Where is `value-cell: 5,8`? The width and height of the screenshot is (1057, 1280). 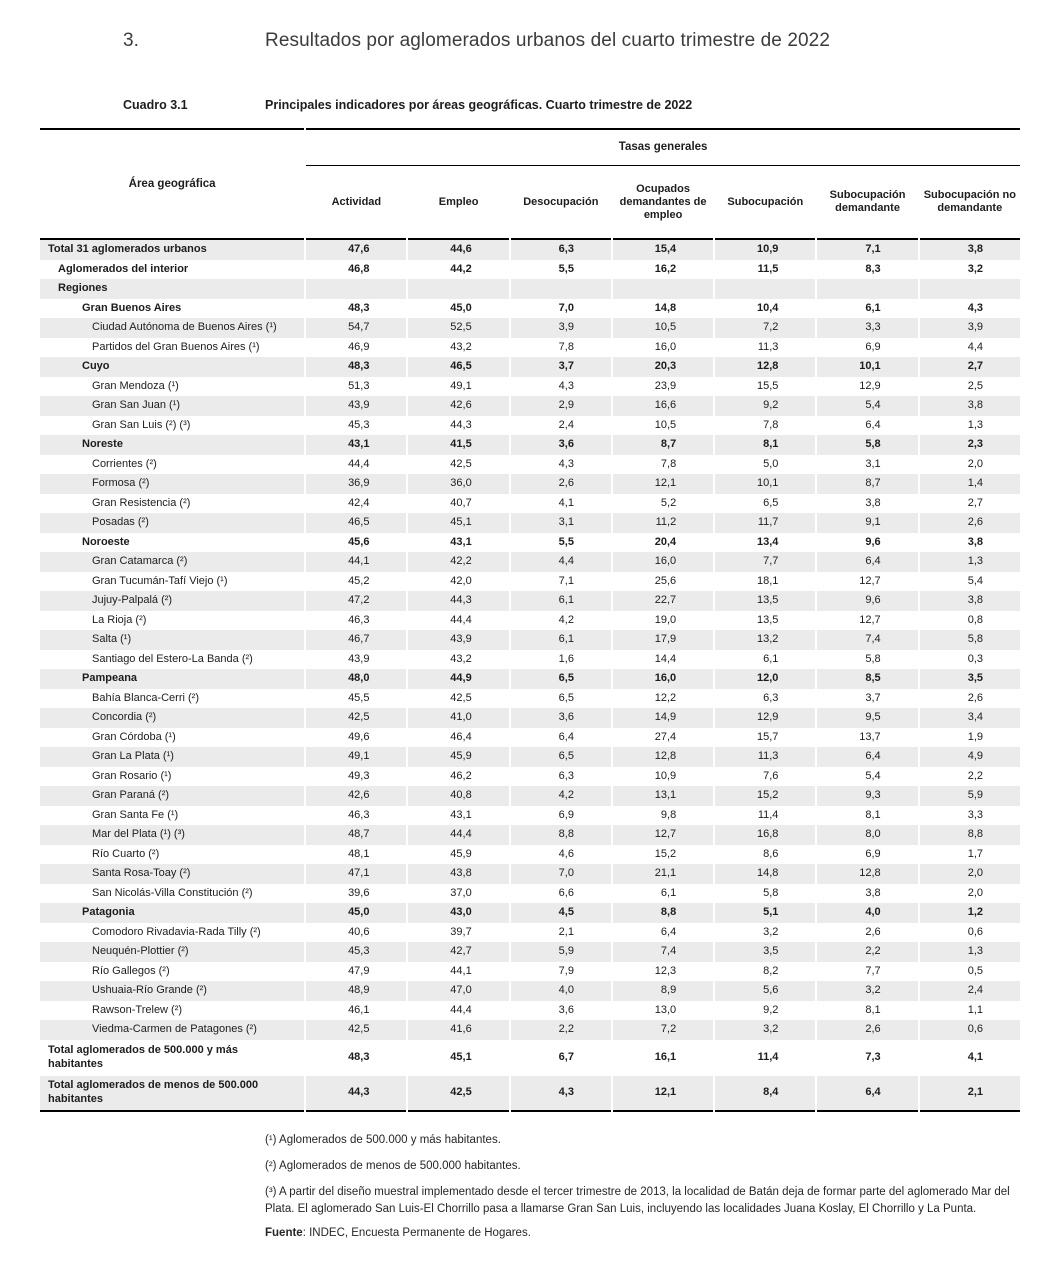
value-cell: 5,8 is located at coordinates (969, 640).